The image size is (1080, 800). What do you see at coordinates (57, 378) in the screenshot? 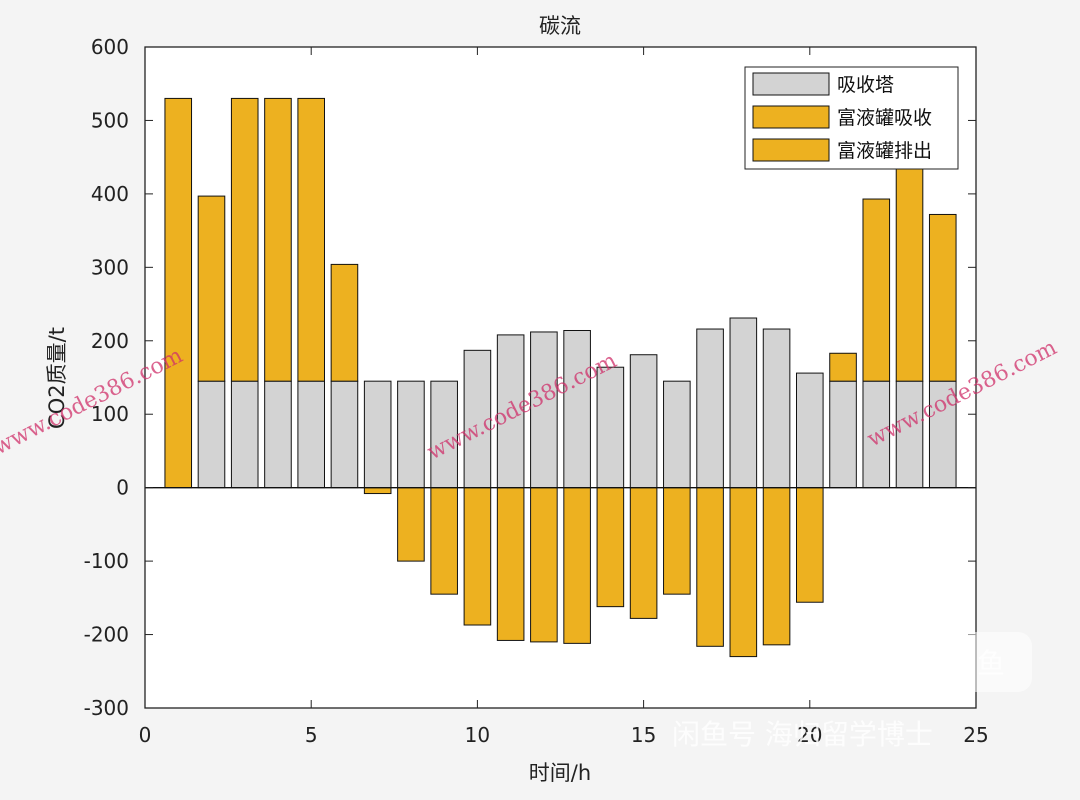
I see `y-axis-title: CO2质量/t` at bounding box center [57, 378].